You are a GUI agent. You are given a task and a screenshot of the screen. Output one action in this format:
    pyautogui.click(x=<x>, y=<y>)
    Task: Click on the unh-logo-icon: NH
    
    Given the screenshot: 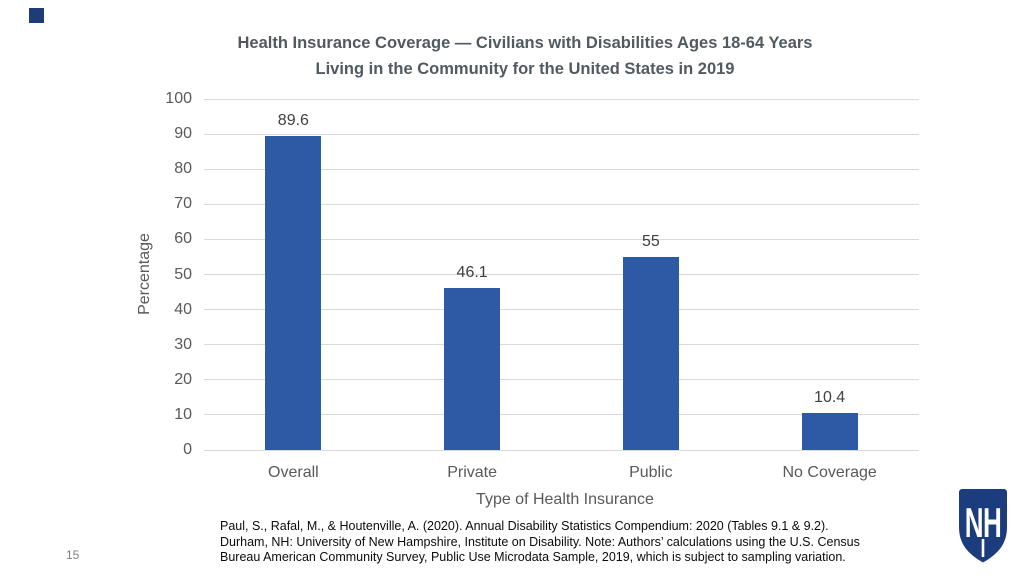 What is the action you would take?
    pyautogui.click(x=983, y=526)
    